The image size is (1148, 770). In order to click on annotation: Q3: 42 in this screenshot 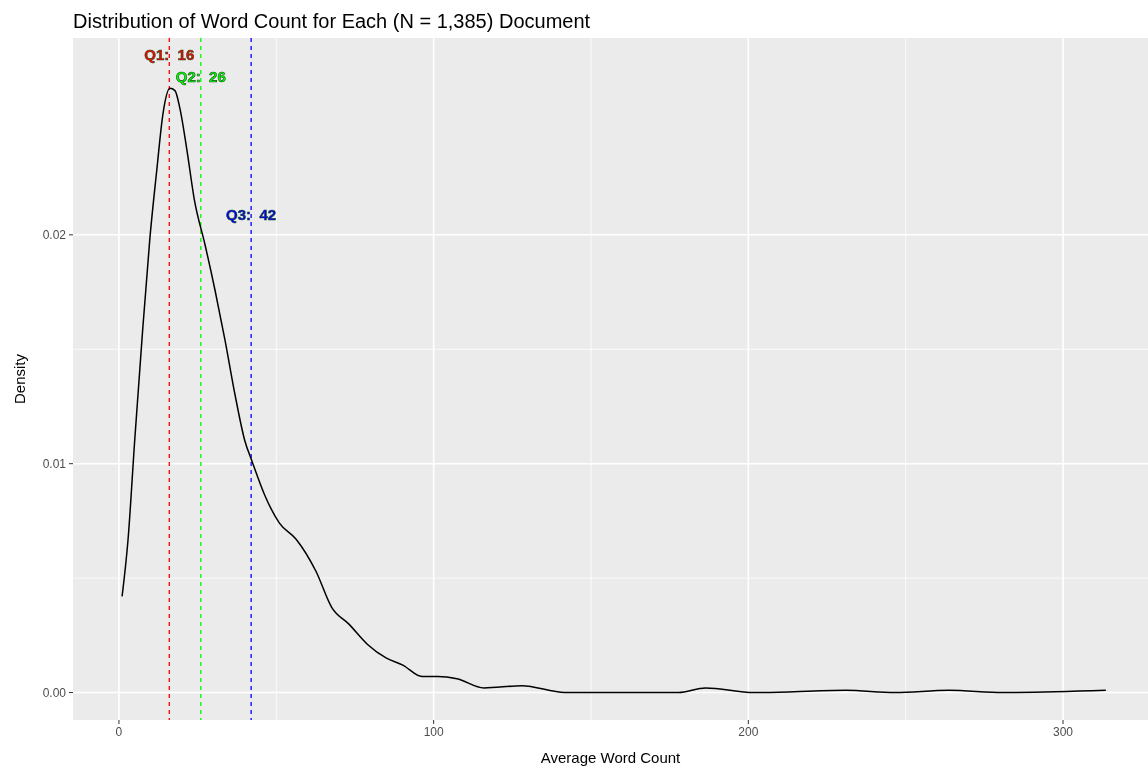, I will do `click(251, 214)`.